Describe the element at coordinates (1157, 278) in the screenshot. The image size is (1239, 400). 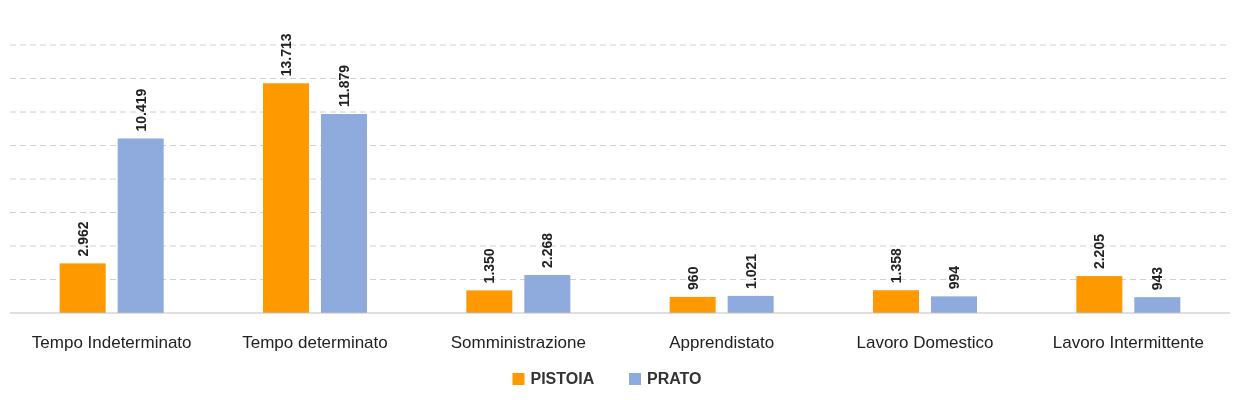
I see `data-label: 943` at that location.